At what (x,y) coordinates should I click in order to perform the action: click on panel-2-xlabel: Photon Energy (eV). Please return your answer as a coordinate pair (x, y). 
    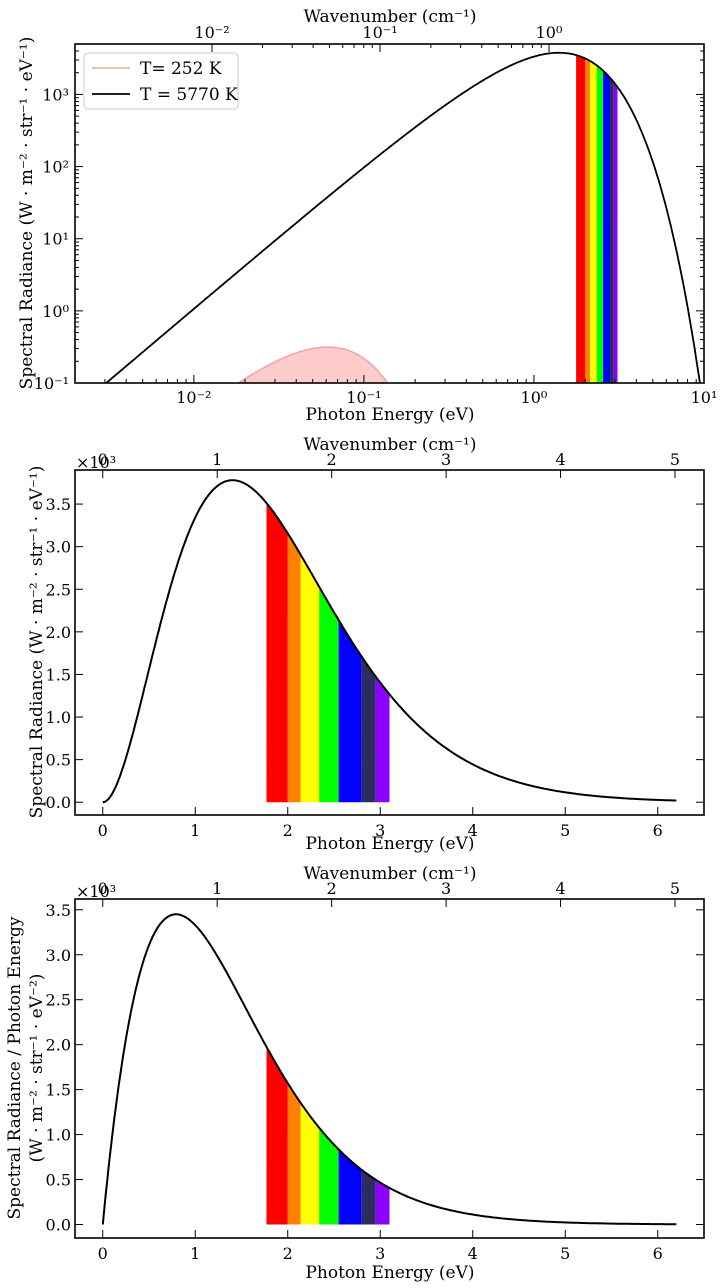
    Looking at the image, I should click on (389, 844).